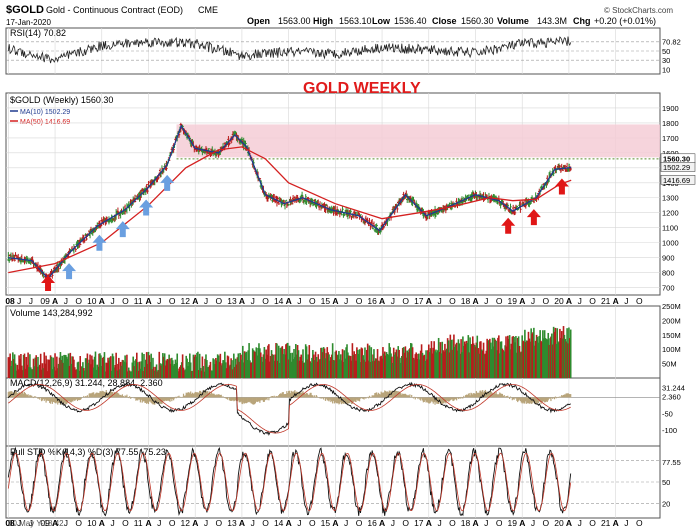  I want to click on blue-up-arrow, so click(99, 242).